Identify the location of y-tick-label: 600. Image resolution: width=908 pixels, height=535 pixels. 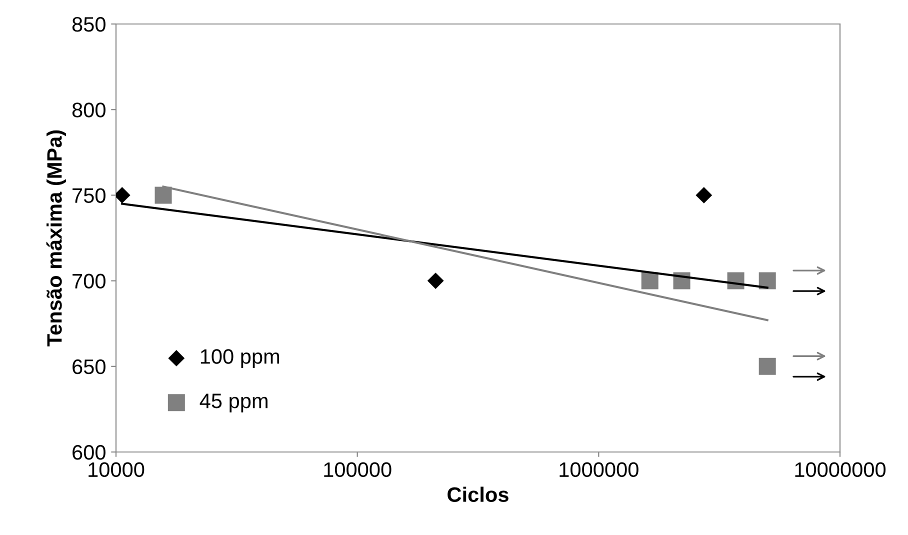
(89, 452).